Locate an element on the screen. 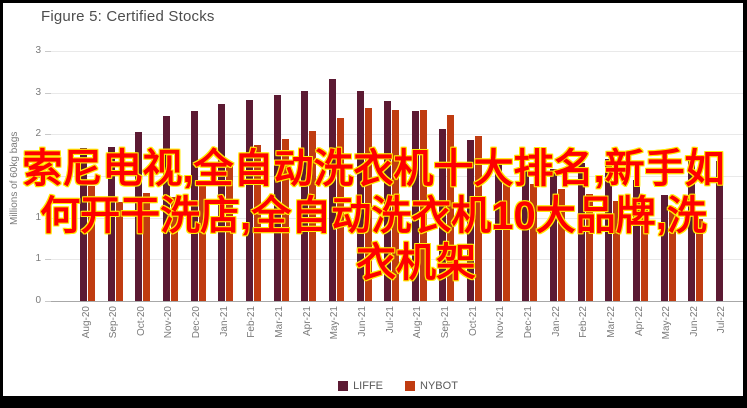  y-tick-label: 0 is located at coordinates (38, 300).